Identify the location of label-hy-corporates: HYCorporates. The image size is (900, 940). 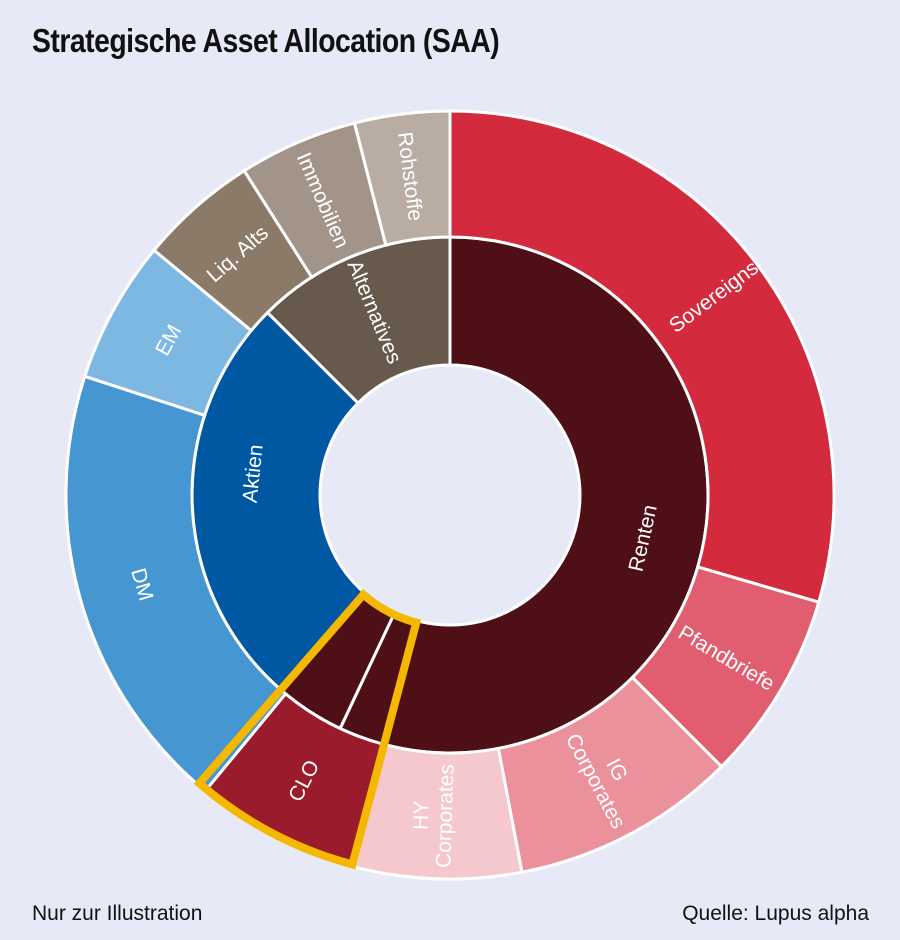
(433, 815).